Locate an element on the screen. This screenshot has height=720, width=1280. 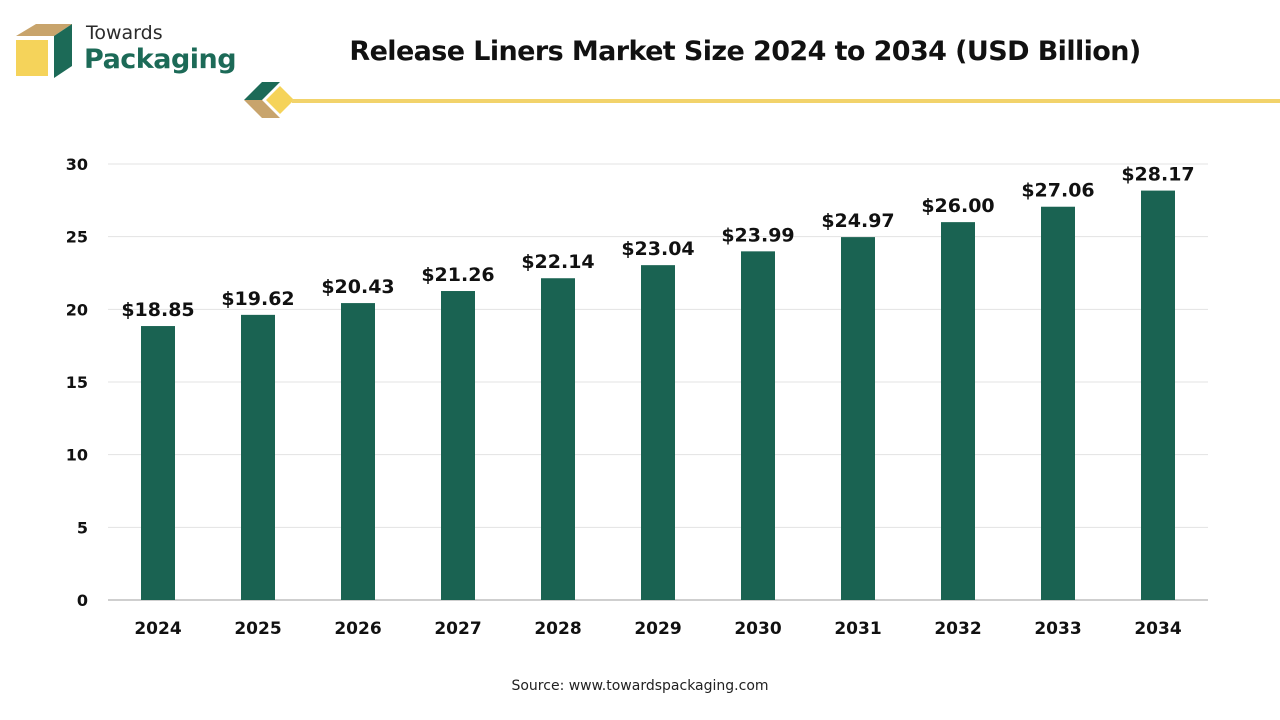
data-label: $18.85 is located at coordinates (157, 310).